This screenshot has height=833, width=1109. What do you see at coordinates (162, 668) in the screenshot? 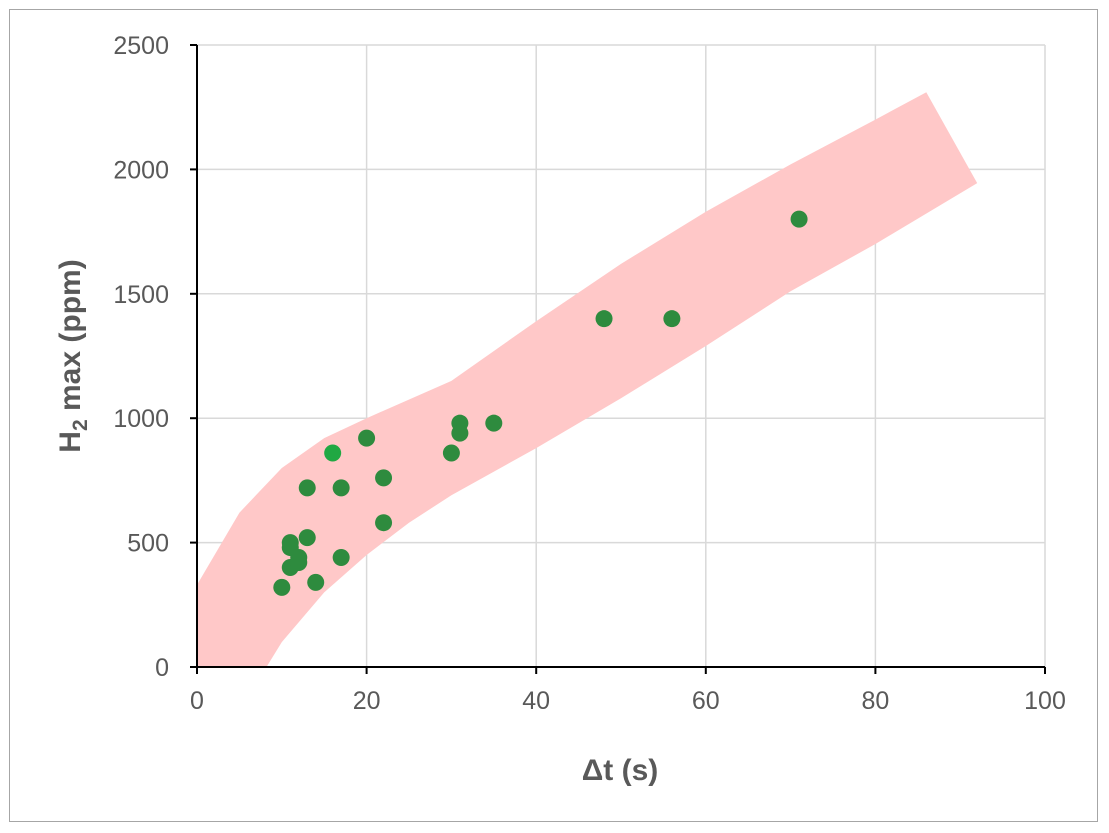
I see `y-tick-label: 0` at bounding box center [162, 668].